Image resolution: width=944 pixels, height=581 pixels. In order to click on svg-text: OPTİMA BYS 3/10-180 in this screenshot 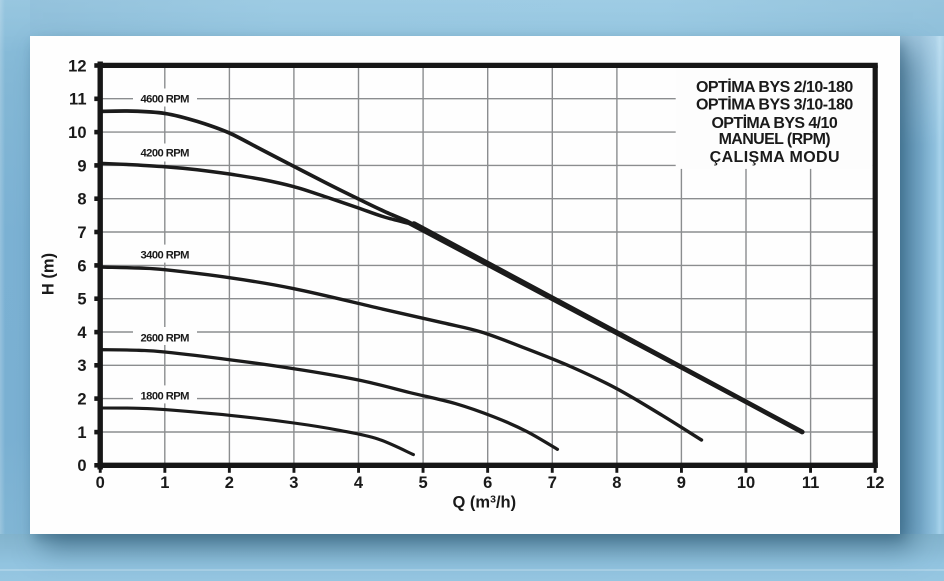, I will do `click(774, 105)`.